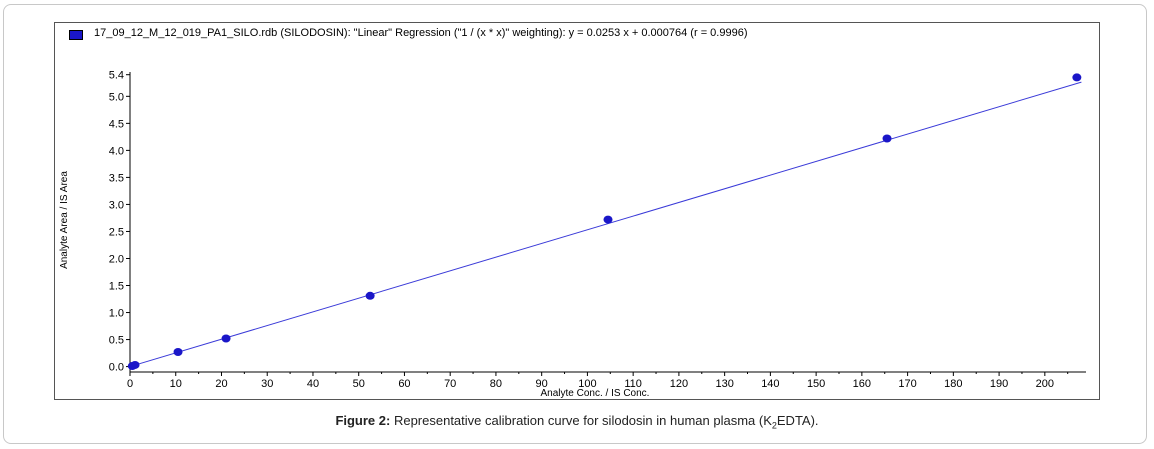 Image resolution: width=1154 pixels, height=449 pixels. I want to click on caption-text-end: EDTA)., so click(797, 420).